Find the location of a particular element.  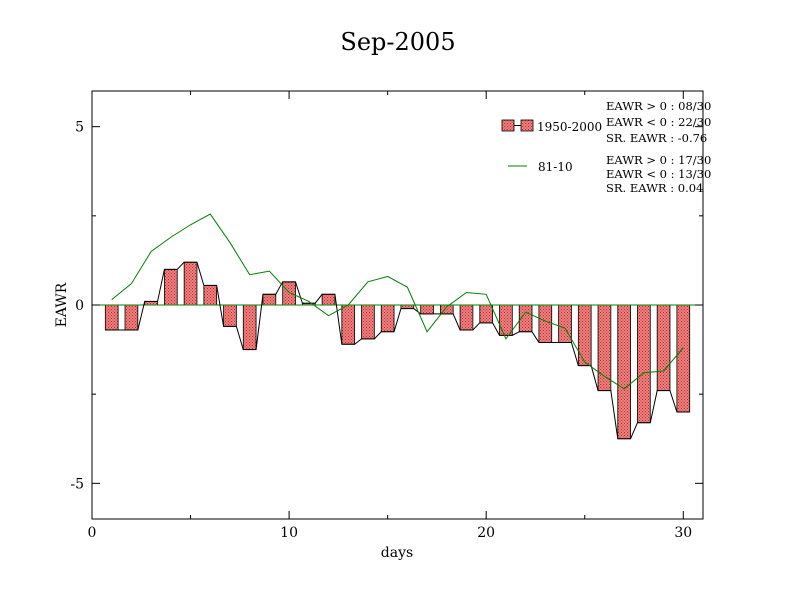

stat-line: EAWR < 0 : 22/30 is located at coordinates (658, 122).